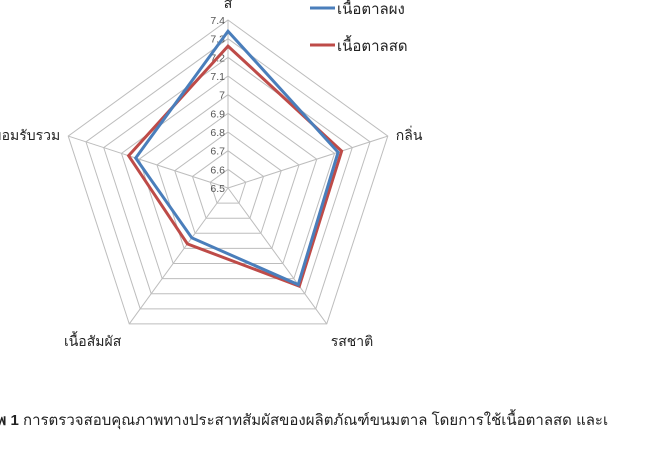 The image size is (650, 450). Describe the element at coordinates (217, 152) in the screenshot. I see `tick-label: 6.7` at that location.